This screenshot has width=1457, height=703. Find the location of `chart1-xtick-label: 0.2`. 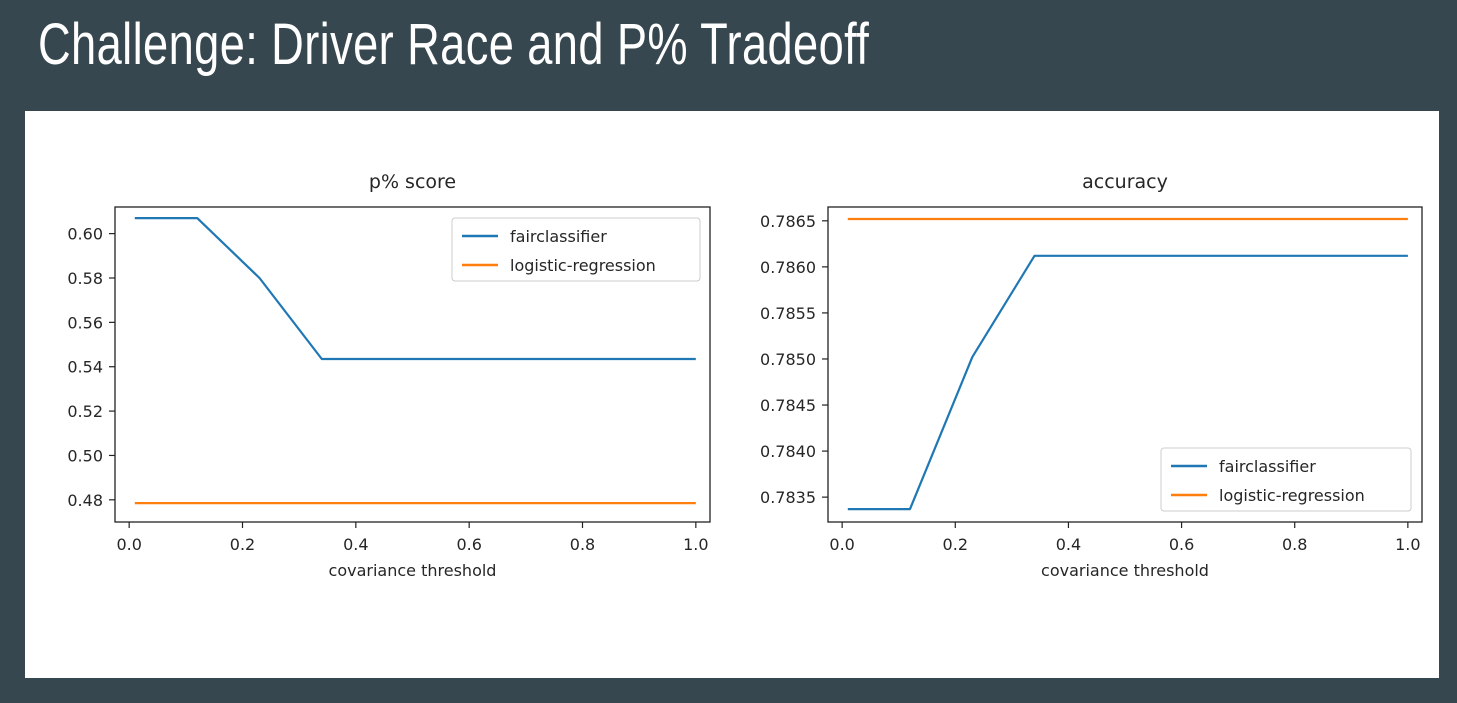

chart1-xtick-label: 0.2 is located at coordinates (955, 544).